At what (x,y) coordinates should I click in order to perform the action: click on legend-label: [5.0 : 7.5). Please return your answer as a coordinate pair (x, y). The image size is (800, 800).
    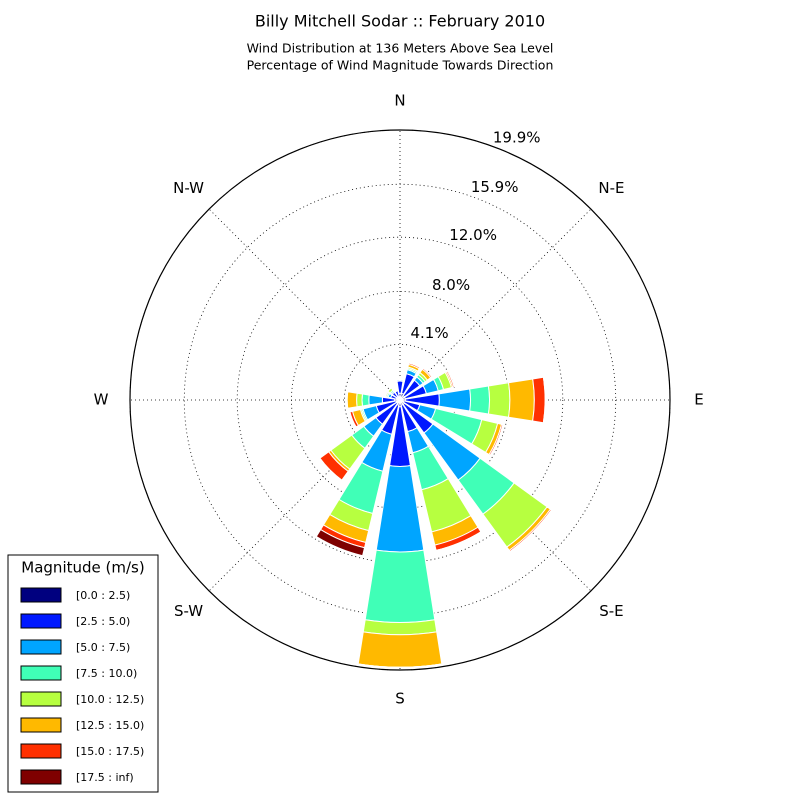
    Looking at the image, I should click on (103, 647).